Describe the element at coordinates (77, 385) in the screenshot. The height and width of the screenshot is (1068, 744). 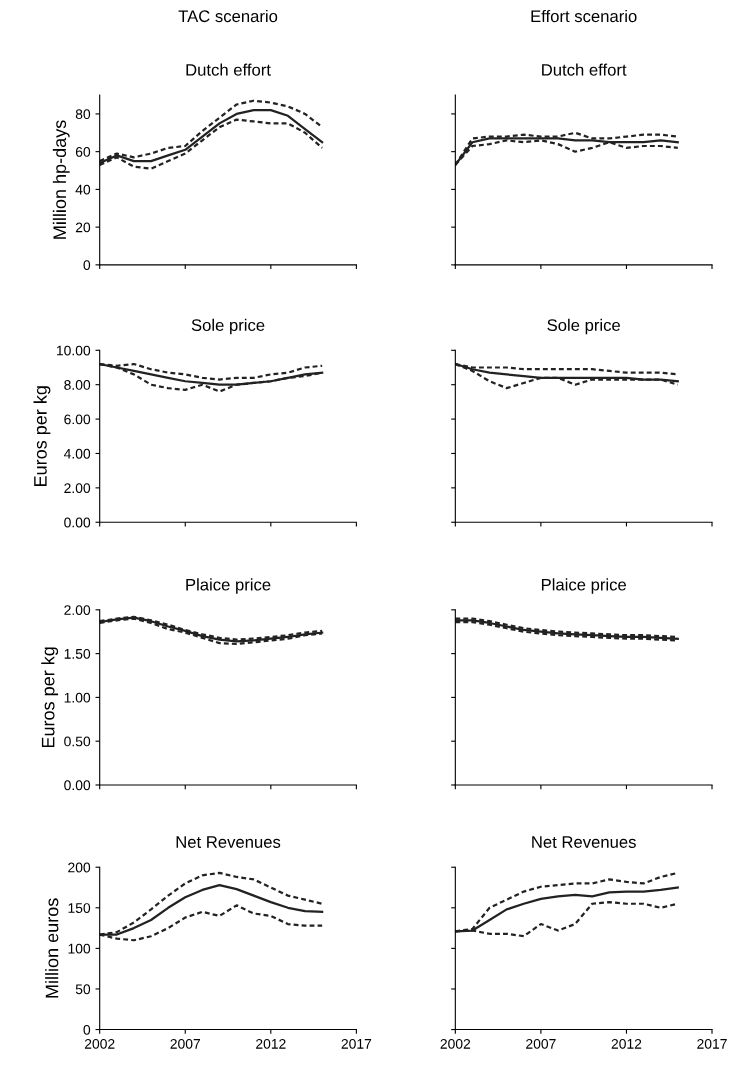
I see `y-tick-label: 8.00` at that location.